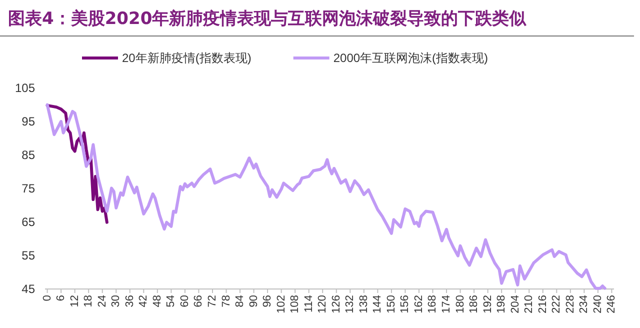 The width and height of the screenshot is (640, 328). What do you see at coordinates (410, 58) in the screenshot?
I see `legend-label: 2000年互联网泡沫(指数表现)` at bounding box center [410, 58].